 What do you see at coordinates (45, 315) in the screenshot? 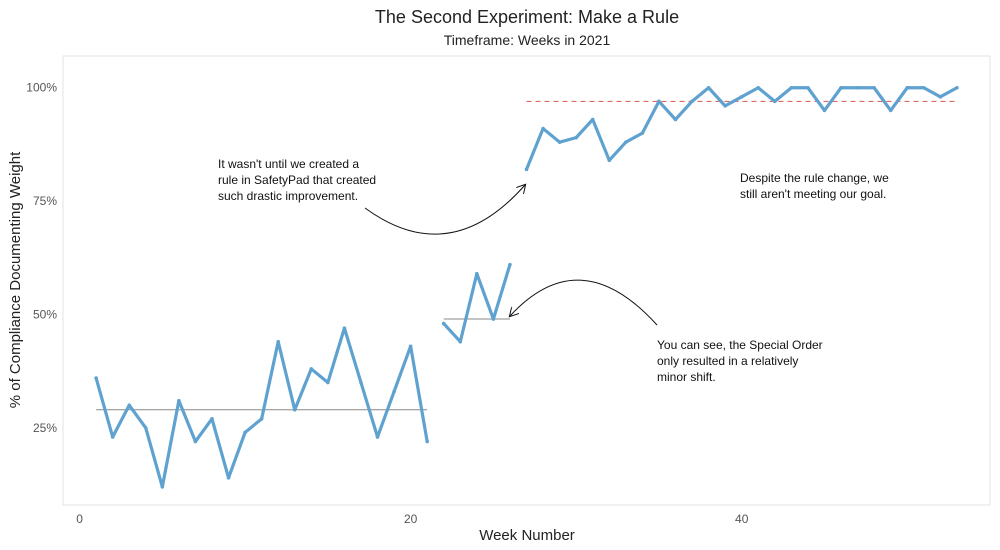
I see `y-tick-label: 50%` at bounding box center [45, 315].